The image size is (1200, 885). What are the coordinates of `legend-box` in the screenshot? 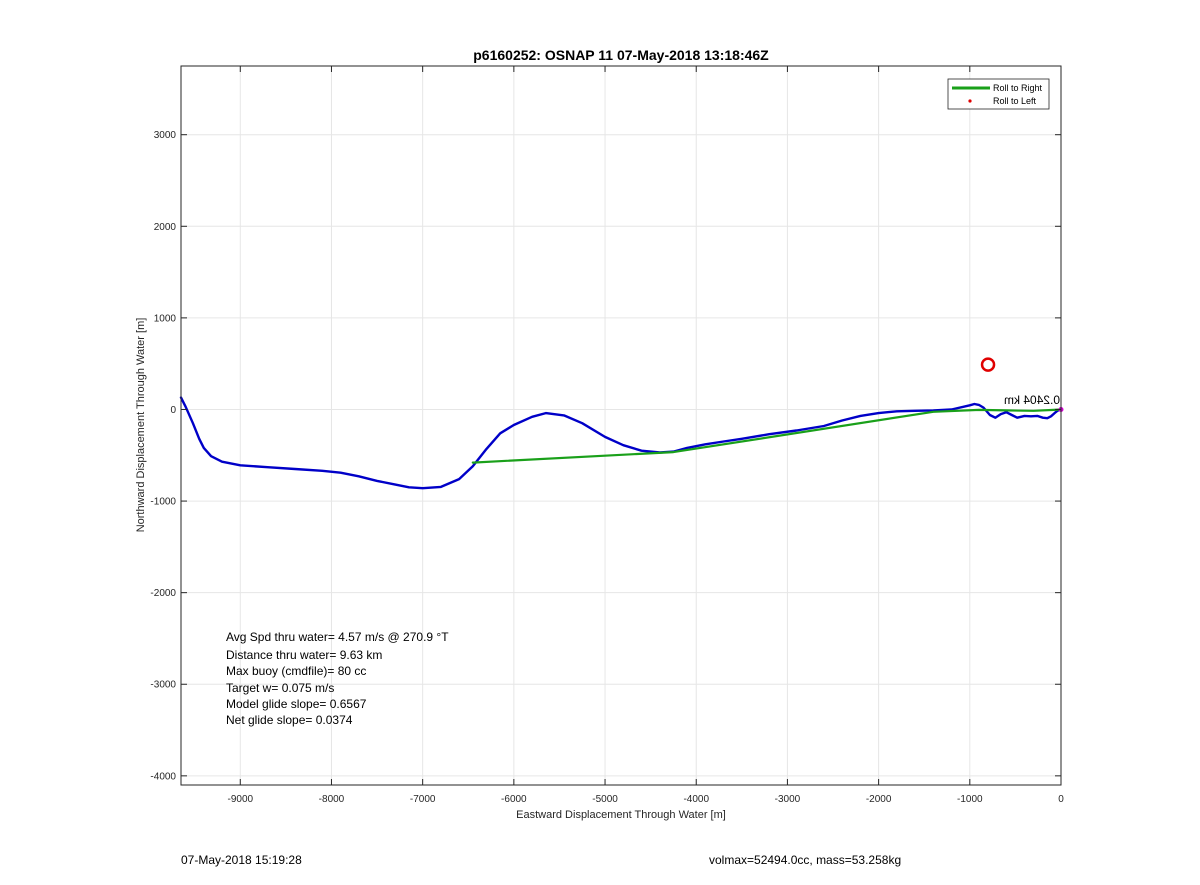 It's located at (998, 94).